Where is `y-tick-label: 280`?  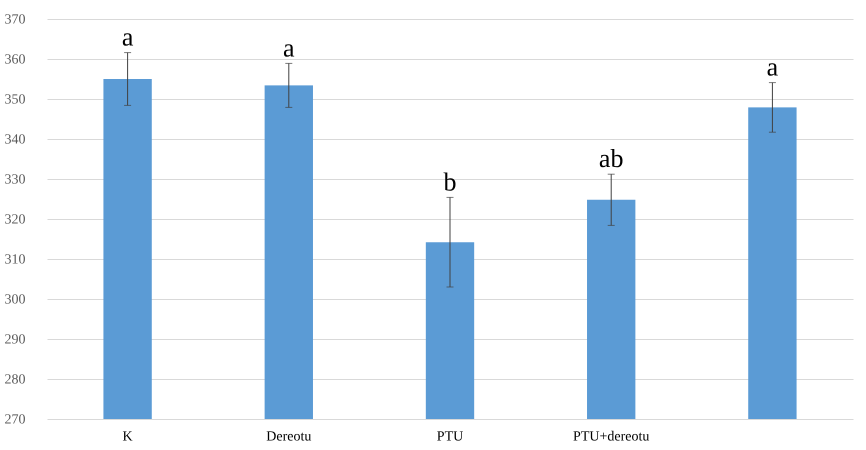
y-tick-label: 280 is located at coordinates (15, 380).